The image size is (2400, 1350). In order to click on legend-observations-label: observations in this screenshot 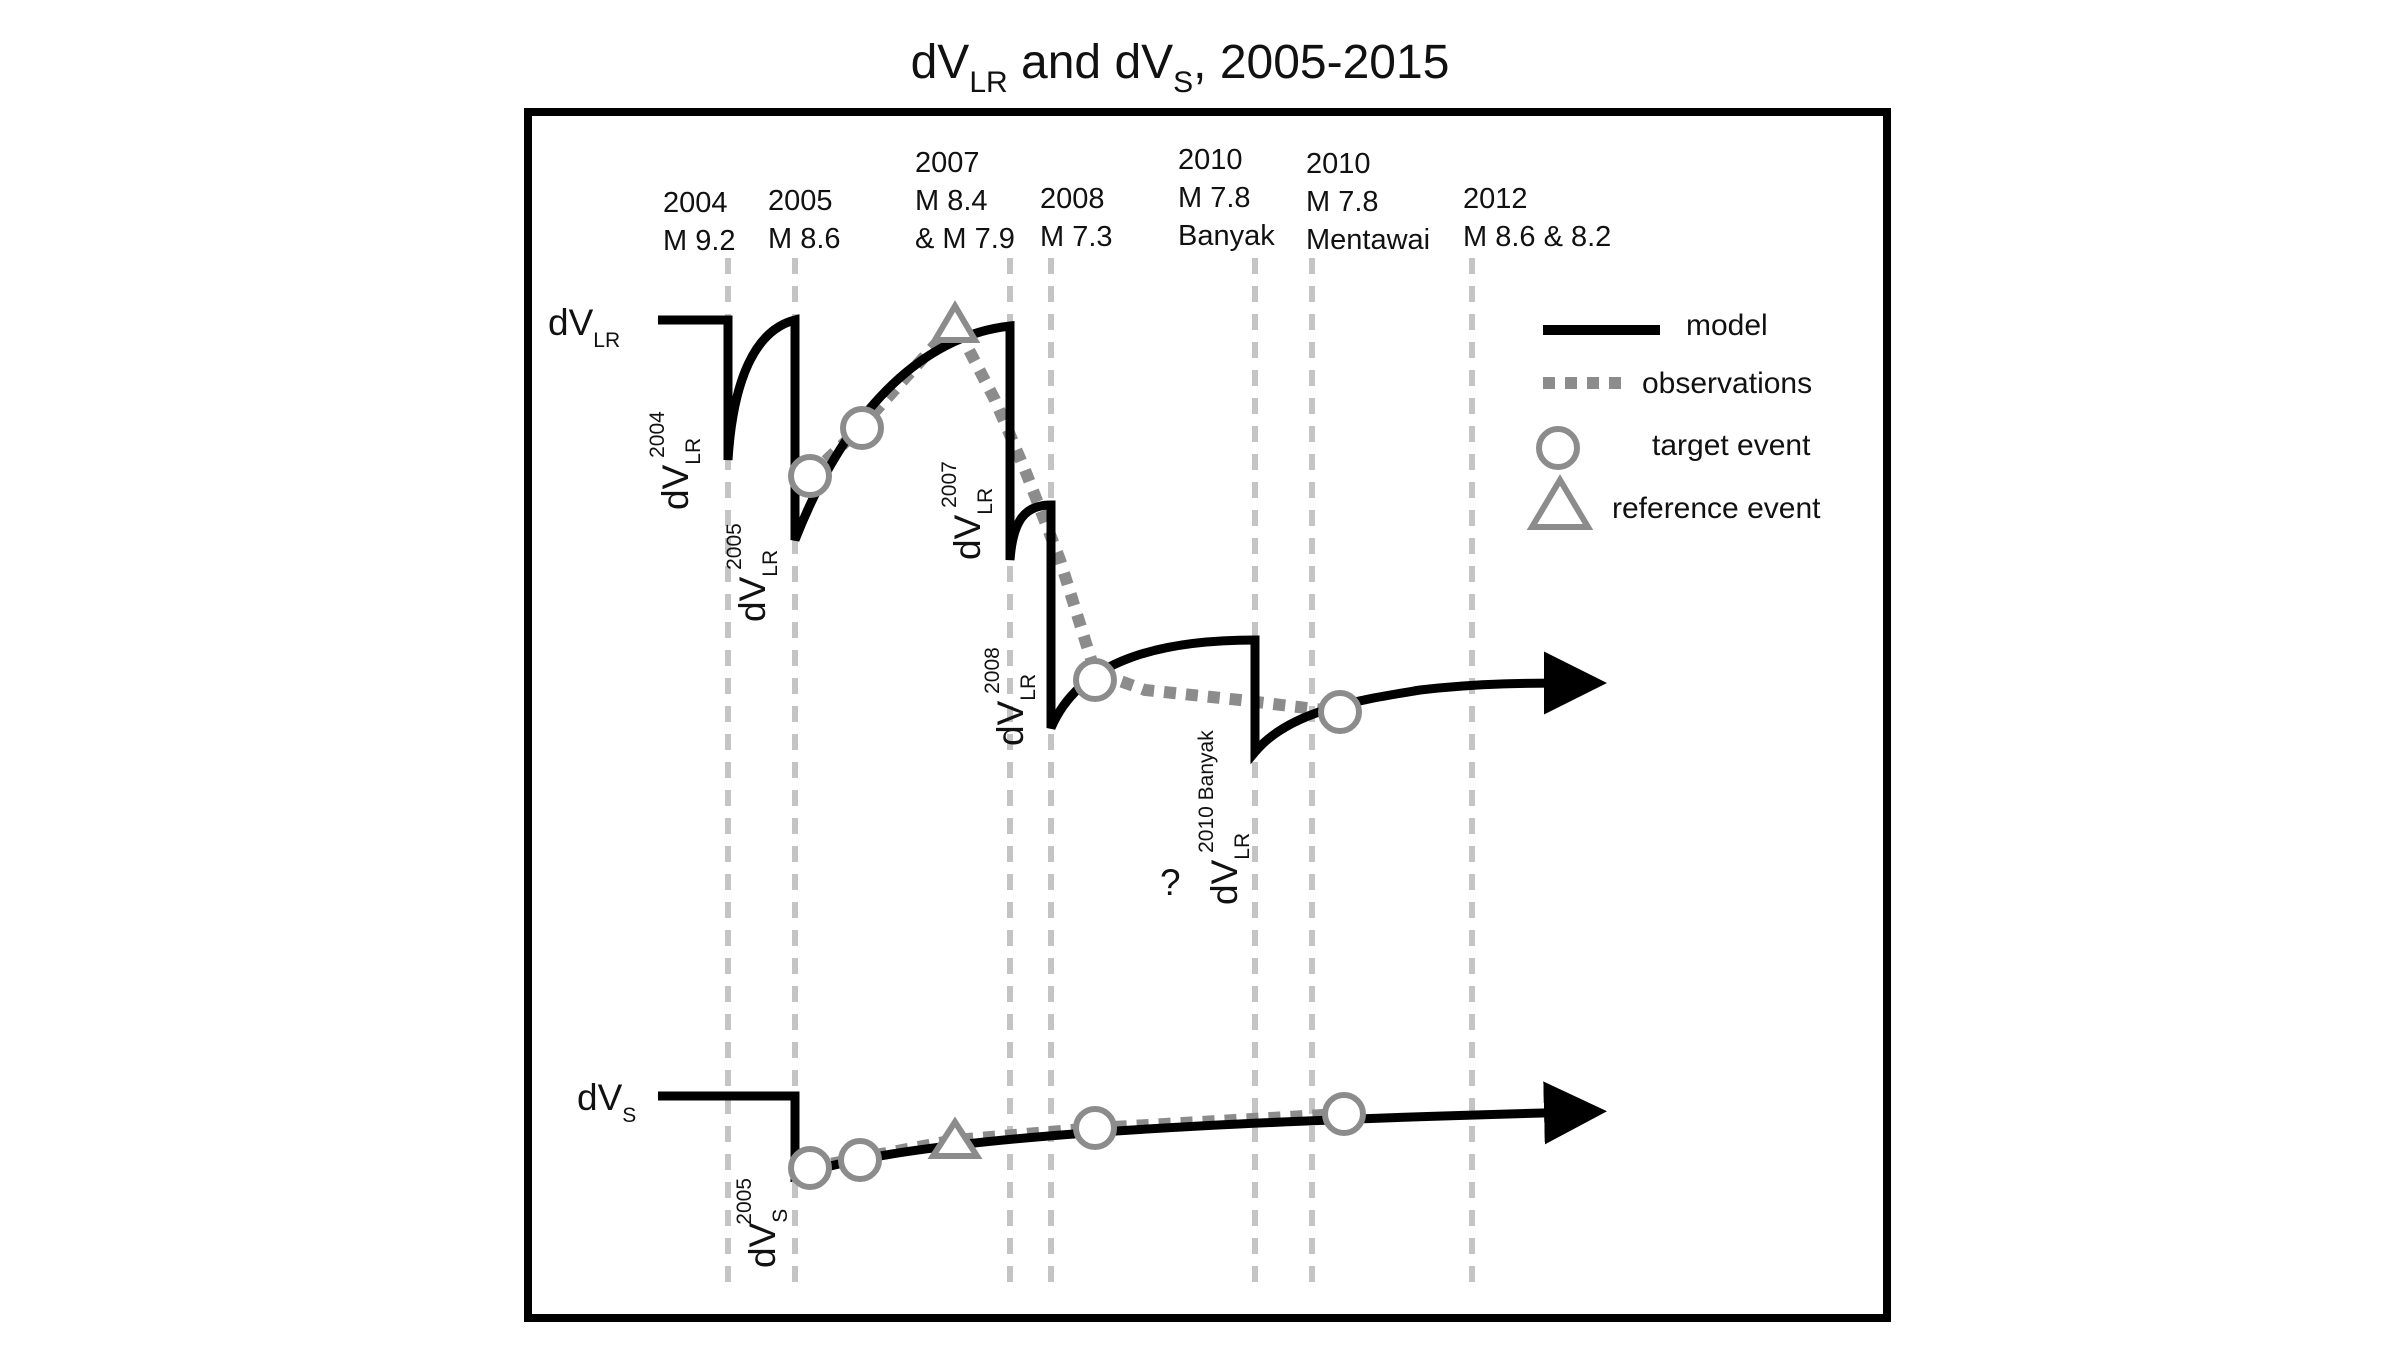, I will do `click(1727, 383)`.